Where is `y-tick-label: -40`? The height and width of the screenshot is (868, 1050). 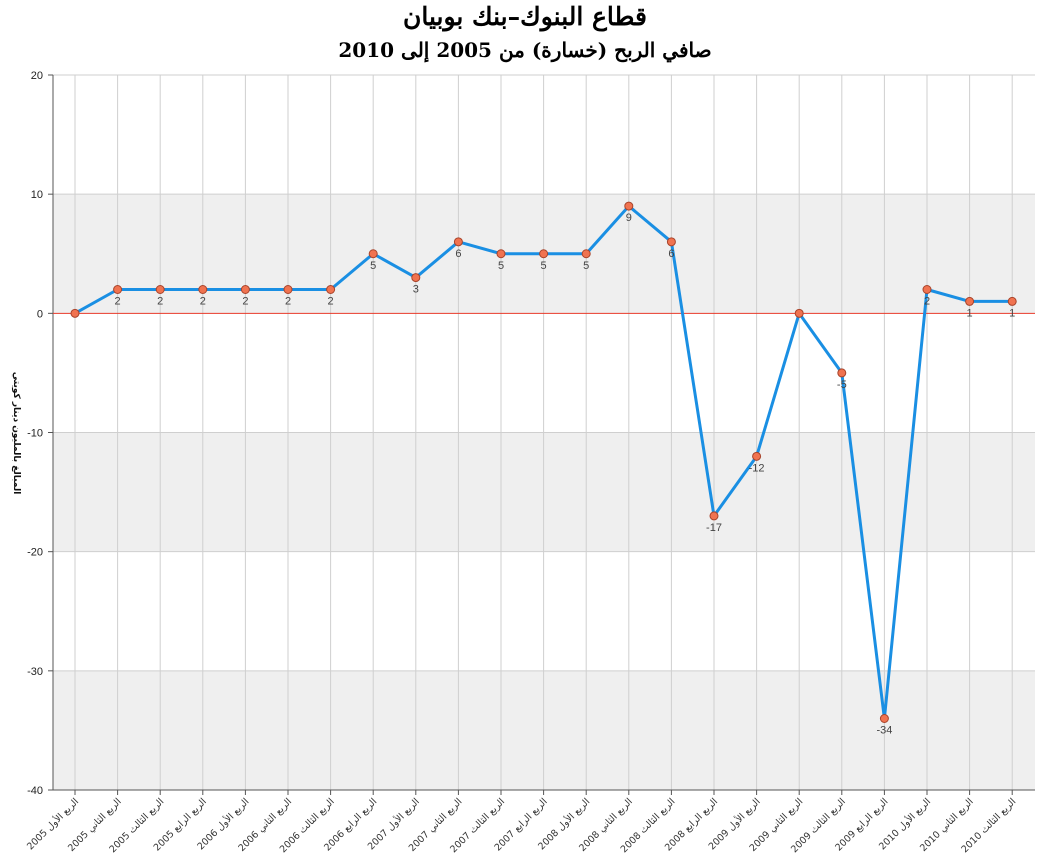
y-tick-label: -40 is located at coordinates (35, 791).